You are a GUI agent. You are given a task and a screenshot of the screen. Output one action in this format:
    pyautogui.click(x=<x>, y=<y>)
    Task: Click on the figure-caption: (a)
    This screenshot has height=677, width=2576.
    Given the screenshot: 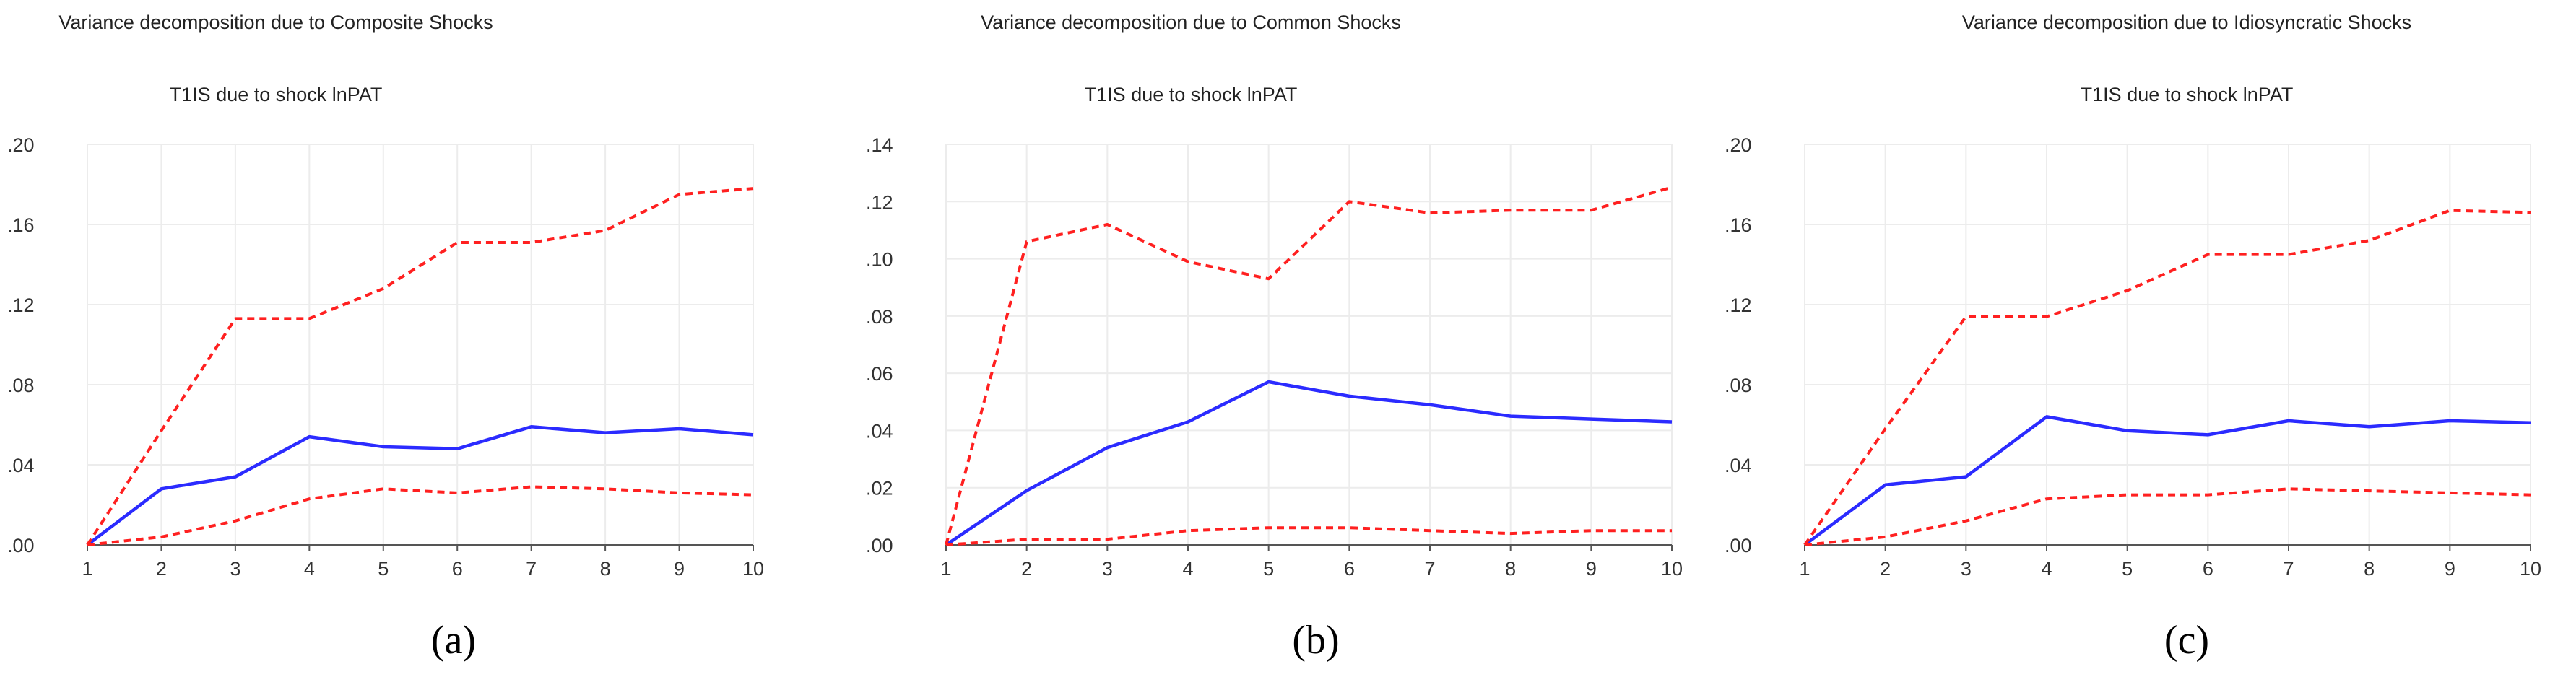 What is the action you would take?
    pyautogui.click(x=453, y=641)
    